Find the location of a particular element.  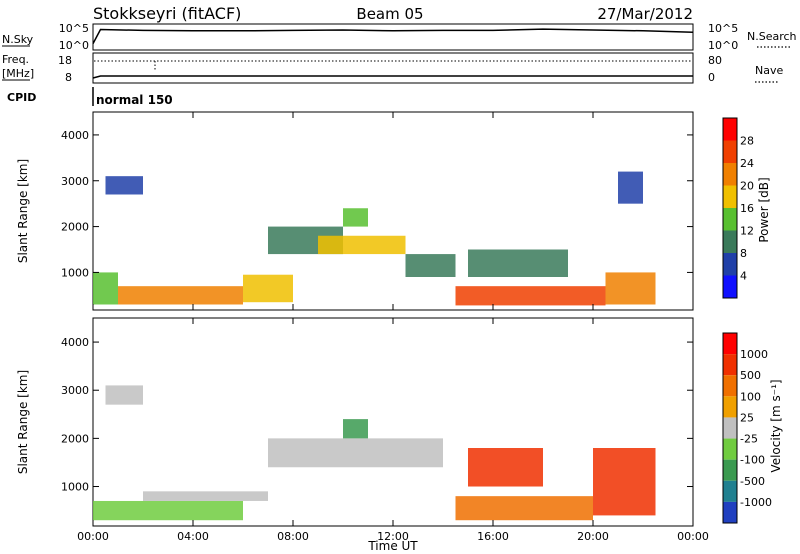

cpid-value: normal 150 is located at coordinates (134, 100).